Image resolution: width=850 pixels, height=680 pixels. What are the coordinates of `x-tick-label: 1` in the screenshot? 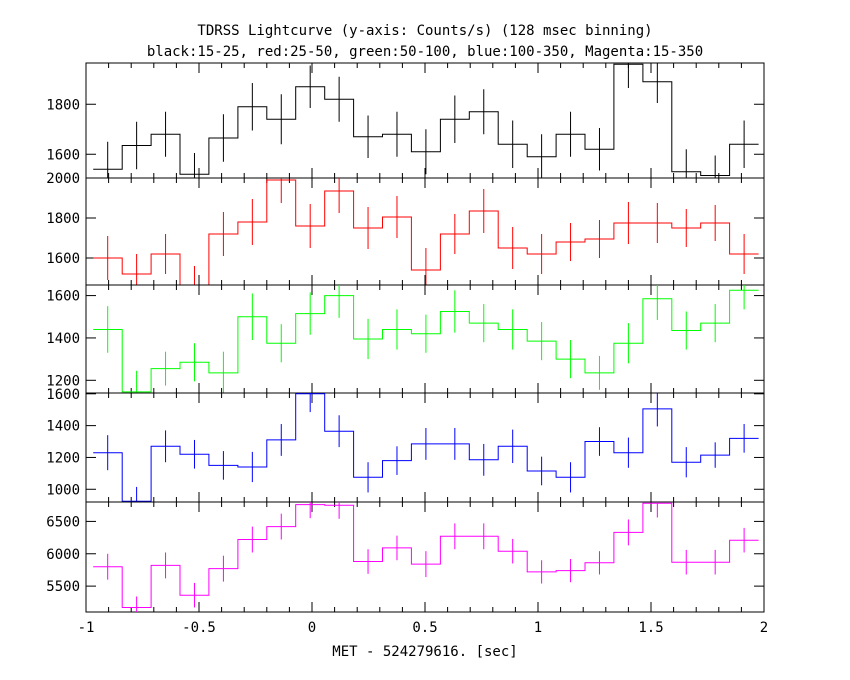 It's located at (538, 628).